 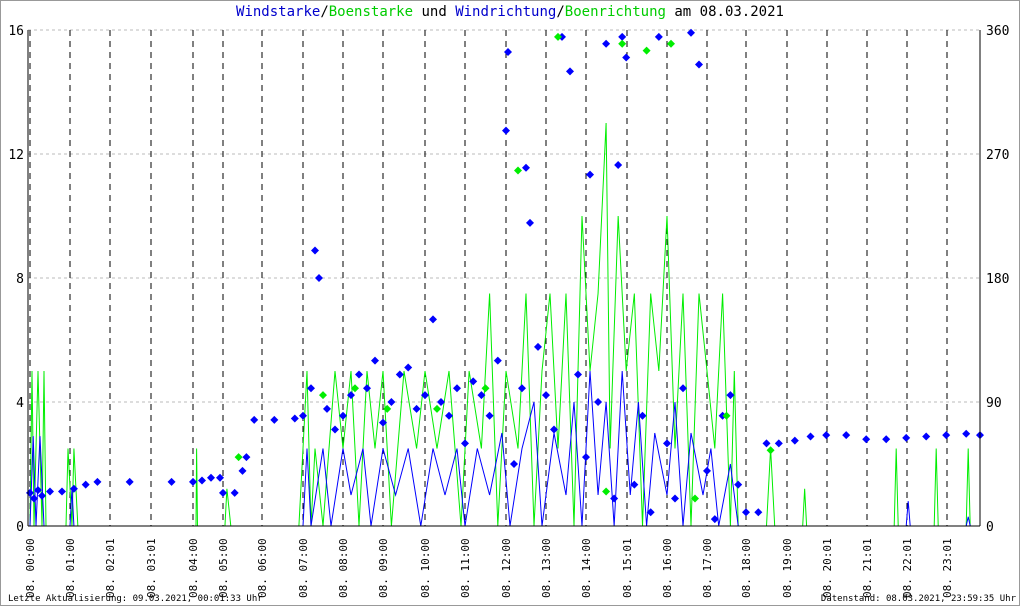 I want to click on x-tick-label: 08. 10:00, so click(x=425, y=568).